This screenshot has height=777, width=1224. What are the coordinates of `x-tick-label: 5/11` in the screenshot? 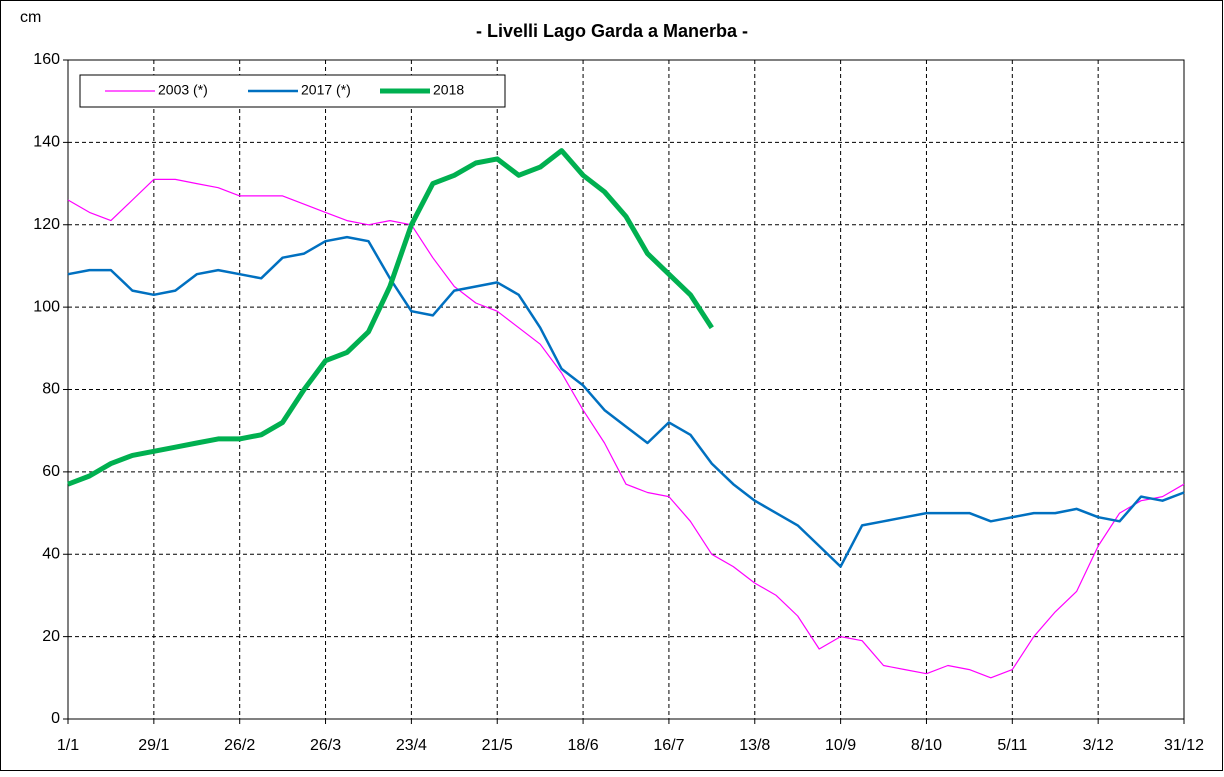 It's located at (1012, 745).